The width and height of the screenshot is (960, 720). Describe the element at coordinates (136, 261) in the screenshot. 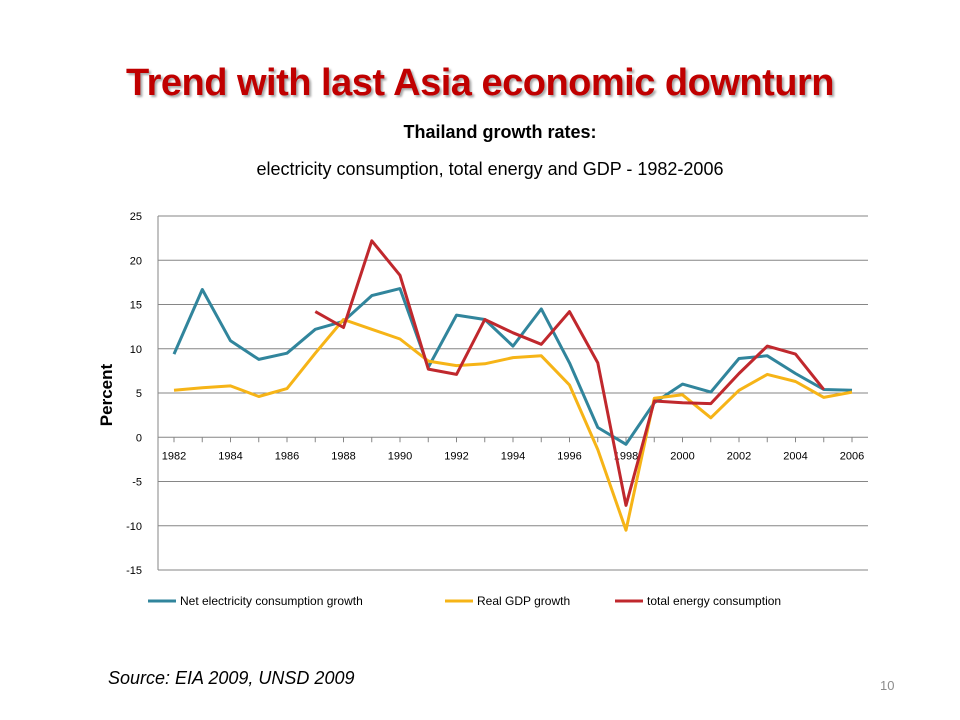

I see `y-tick-label: 20` at that location.